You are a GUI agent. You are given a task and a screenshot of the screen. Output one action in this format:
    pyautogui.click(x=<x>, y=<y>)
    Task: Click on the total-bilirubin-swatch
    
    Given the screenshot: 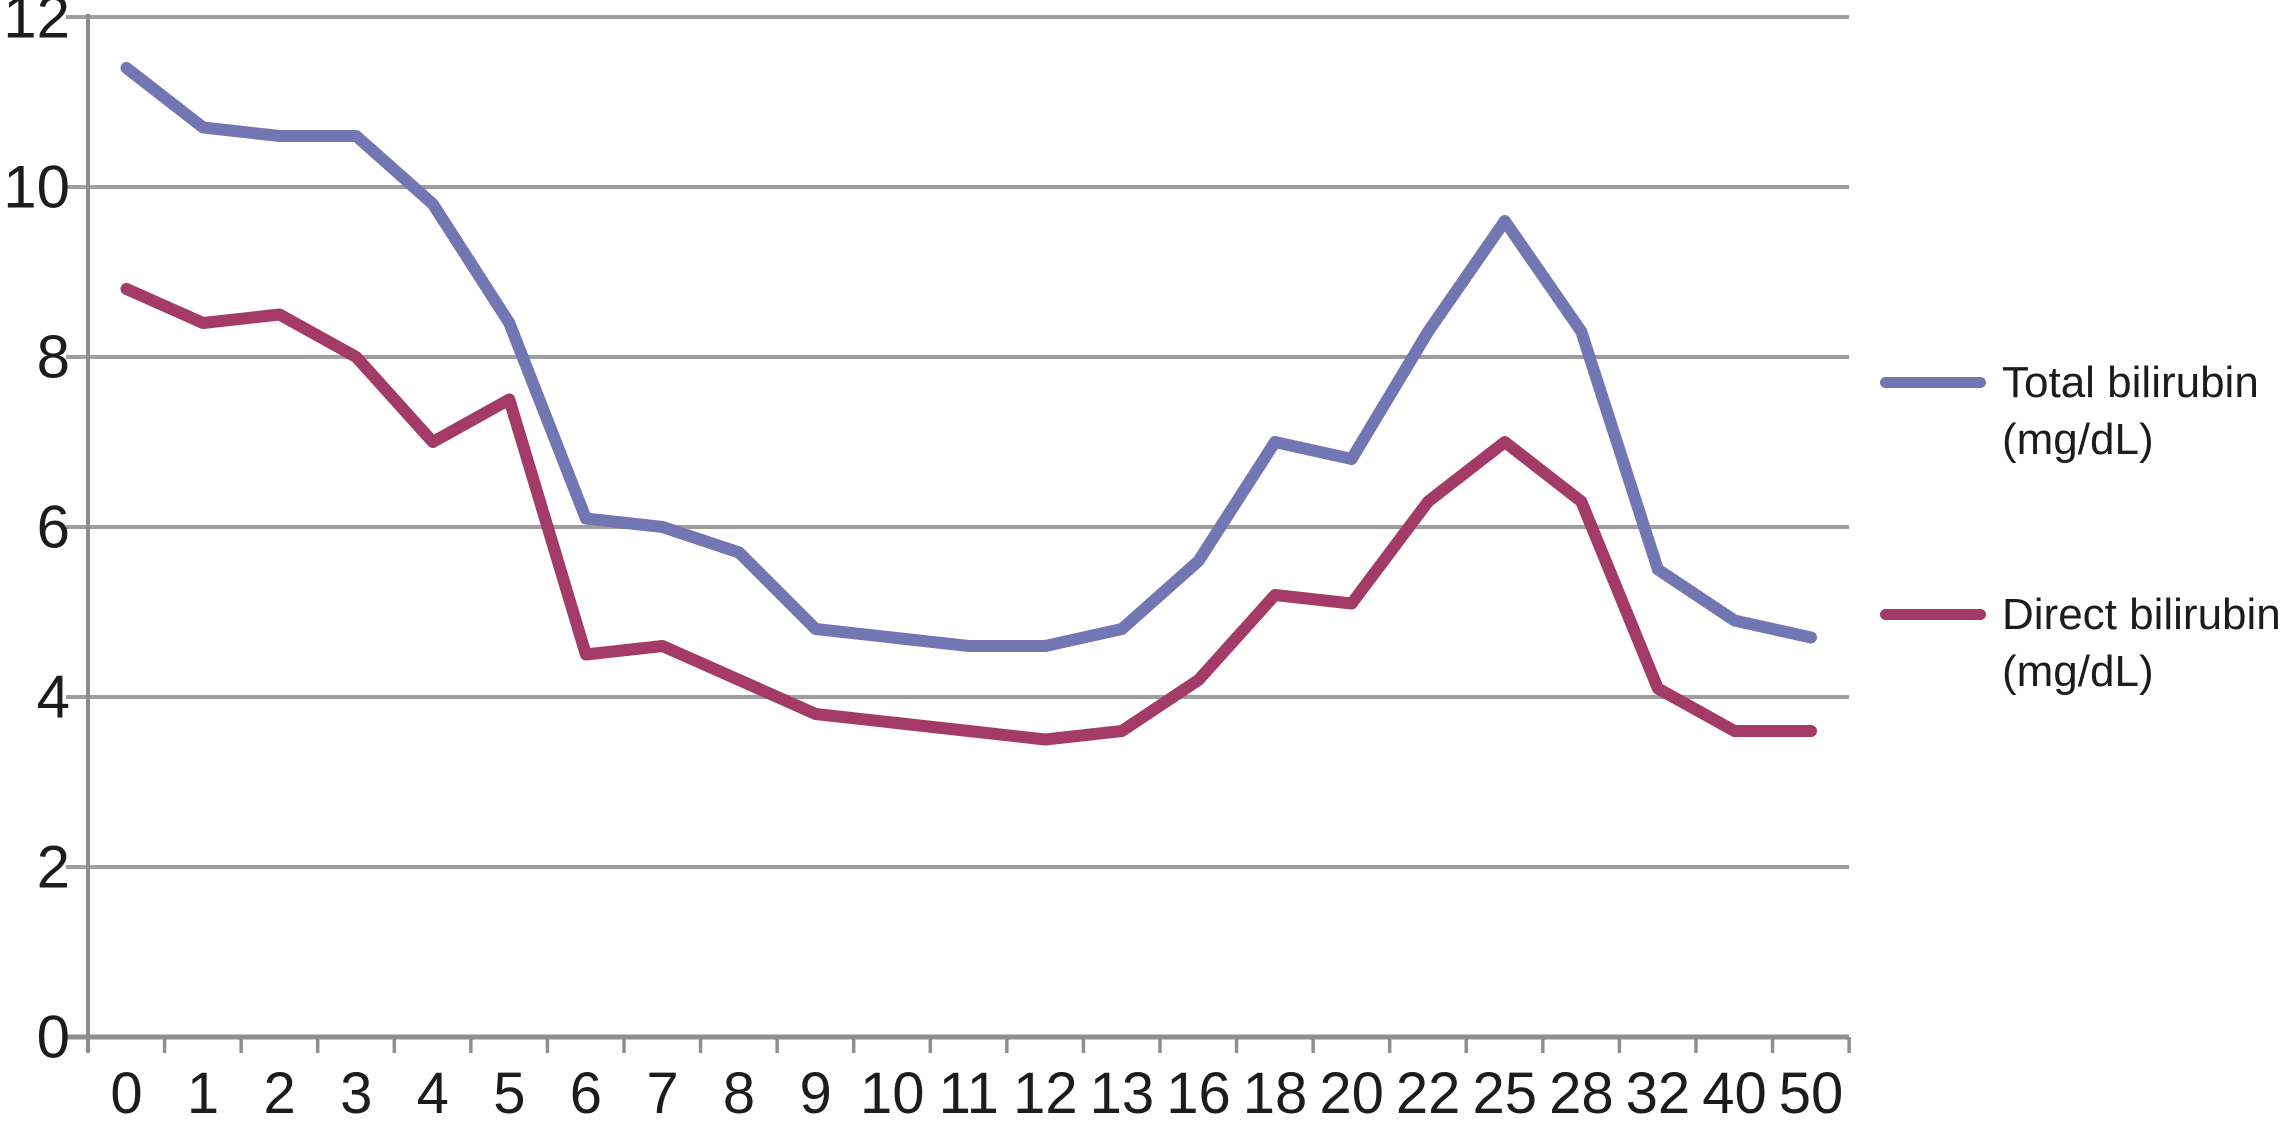 What is the action you would take?
    pyautogui.click(x=1933, y=382)
    